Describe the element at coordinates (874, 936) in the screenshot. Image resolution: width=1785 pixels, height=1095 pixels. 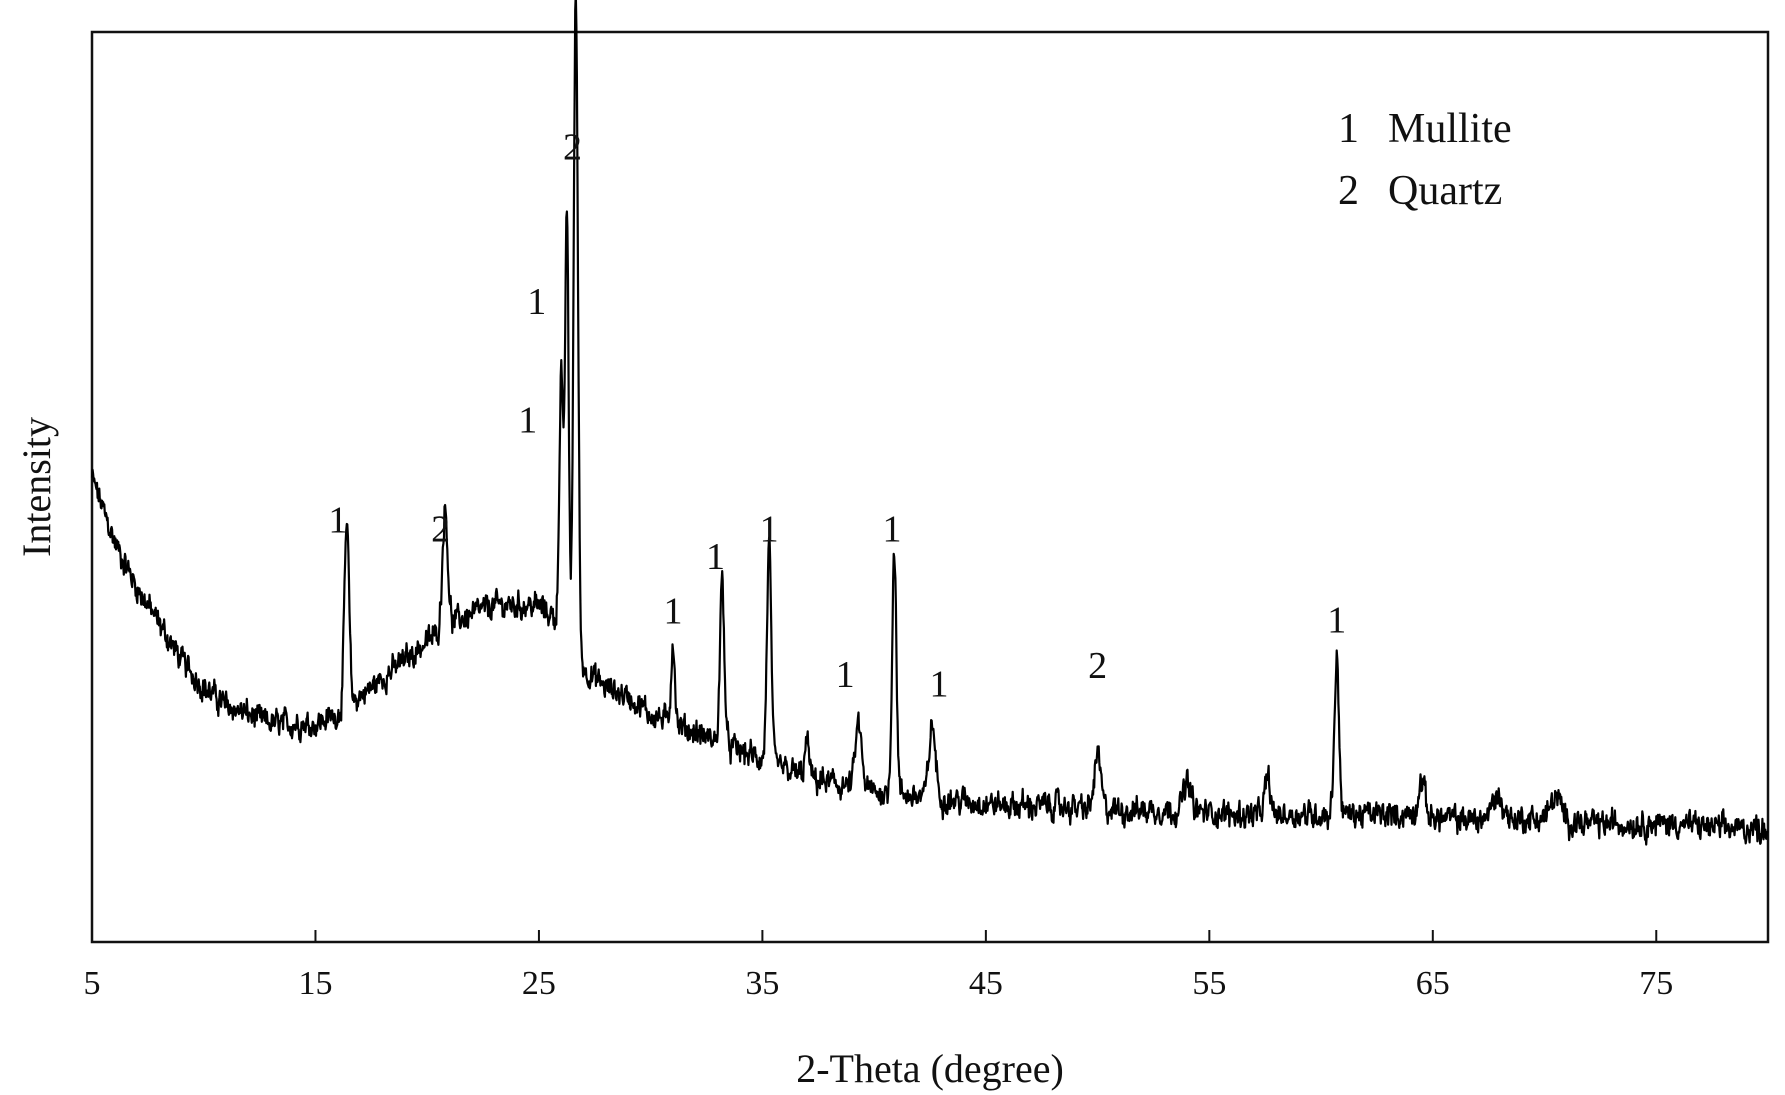
I see `x-axis-ticks` at that location.